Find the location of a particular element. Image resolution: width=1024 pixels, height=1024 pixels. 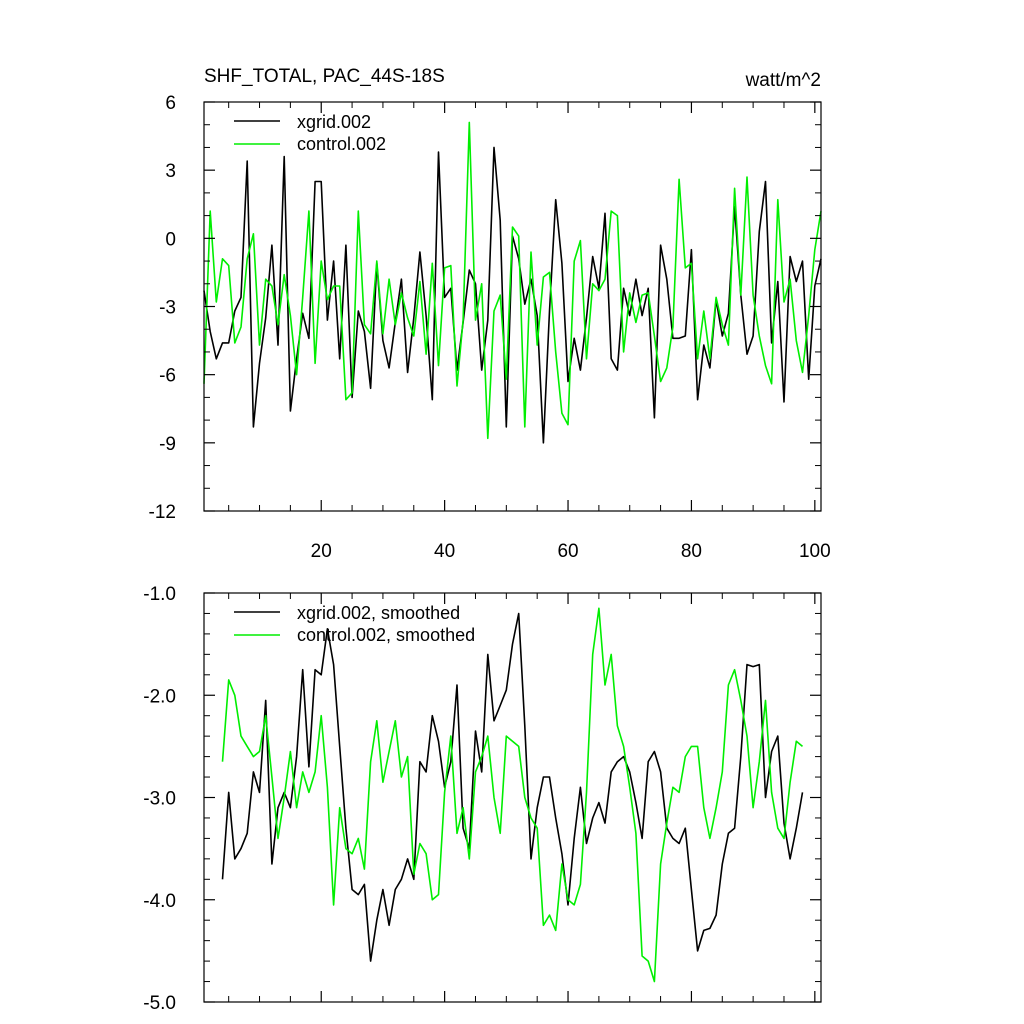

y-tick-label: -2.0 is located at coordinates (159, 696).